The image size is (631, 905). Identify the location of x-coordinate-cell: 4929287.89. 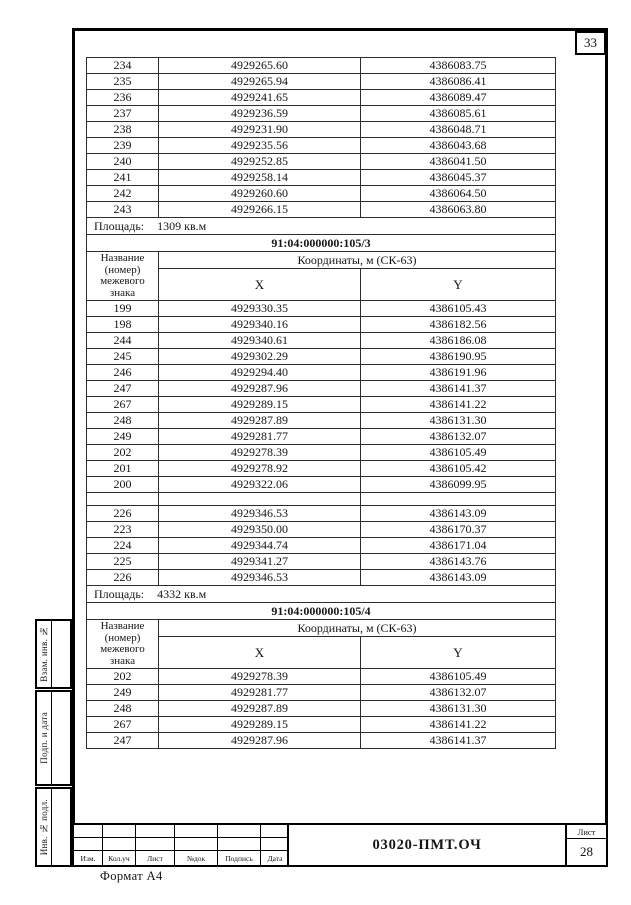
(259, 708).